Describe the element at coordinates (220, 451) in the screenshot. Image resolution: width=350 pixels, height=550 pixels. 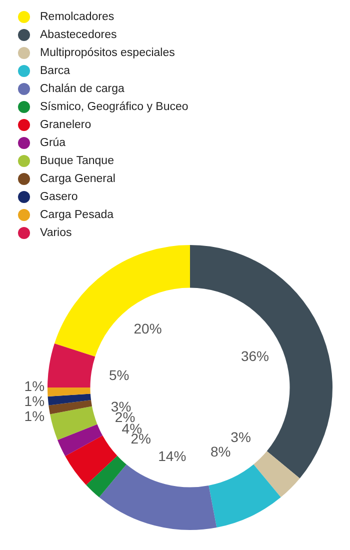
I see `data-label: 8%` at that location.